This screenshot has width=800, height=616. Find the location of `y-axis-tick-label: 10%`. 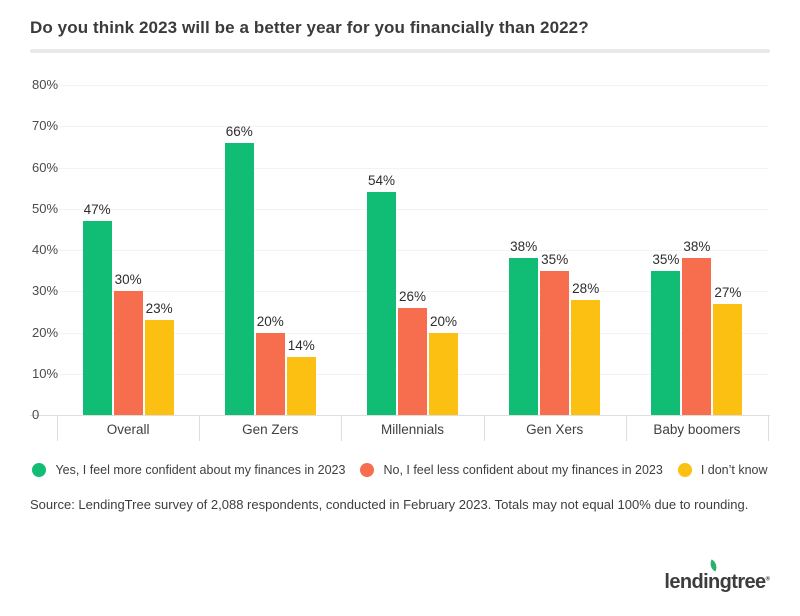

y-axis-tick-label: 10% is located at coordinates (45, 373).